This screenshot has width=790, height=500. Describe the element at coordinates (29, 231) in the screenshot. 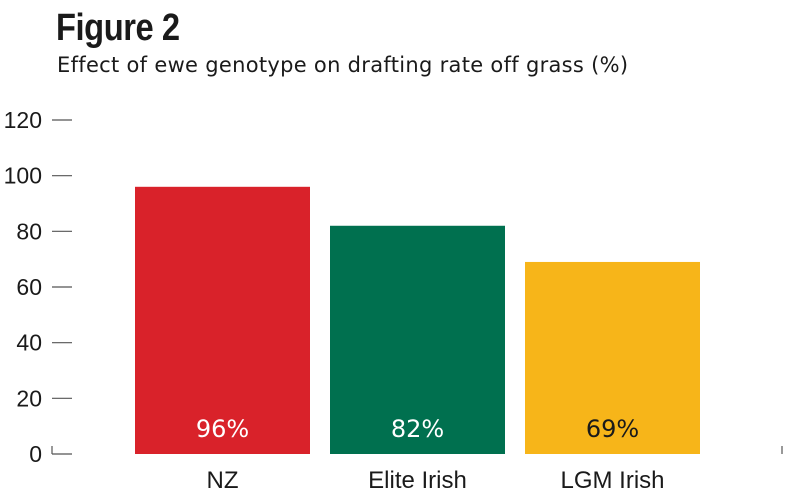

I see `y-tick-label: 80` at that location.